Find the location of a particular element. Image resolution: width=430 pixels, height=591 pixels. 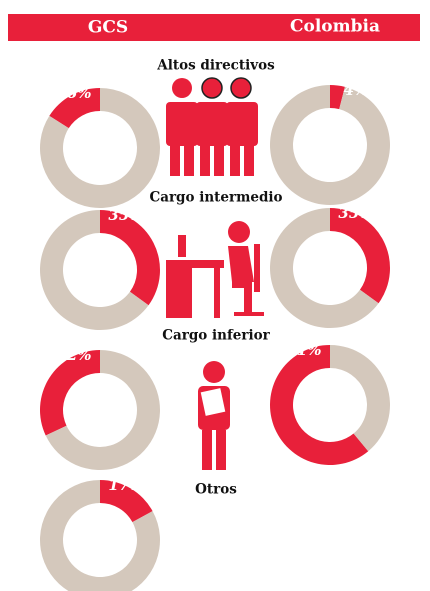

section-title: Altos directivos is located at coordinates (215, 66).